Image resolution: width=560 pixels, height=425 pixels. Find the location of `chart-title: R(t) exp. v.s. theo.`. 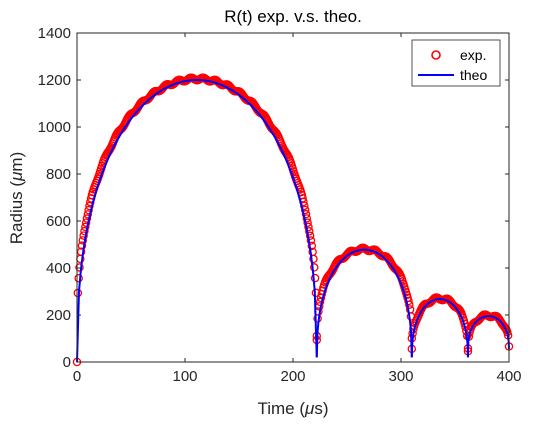

chart-title: R(t) exp. v.s. theo. is located at coordinates (293, 16).